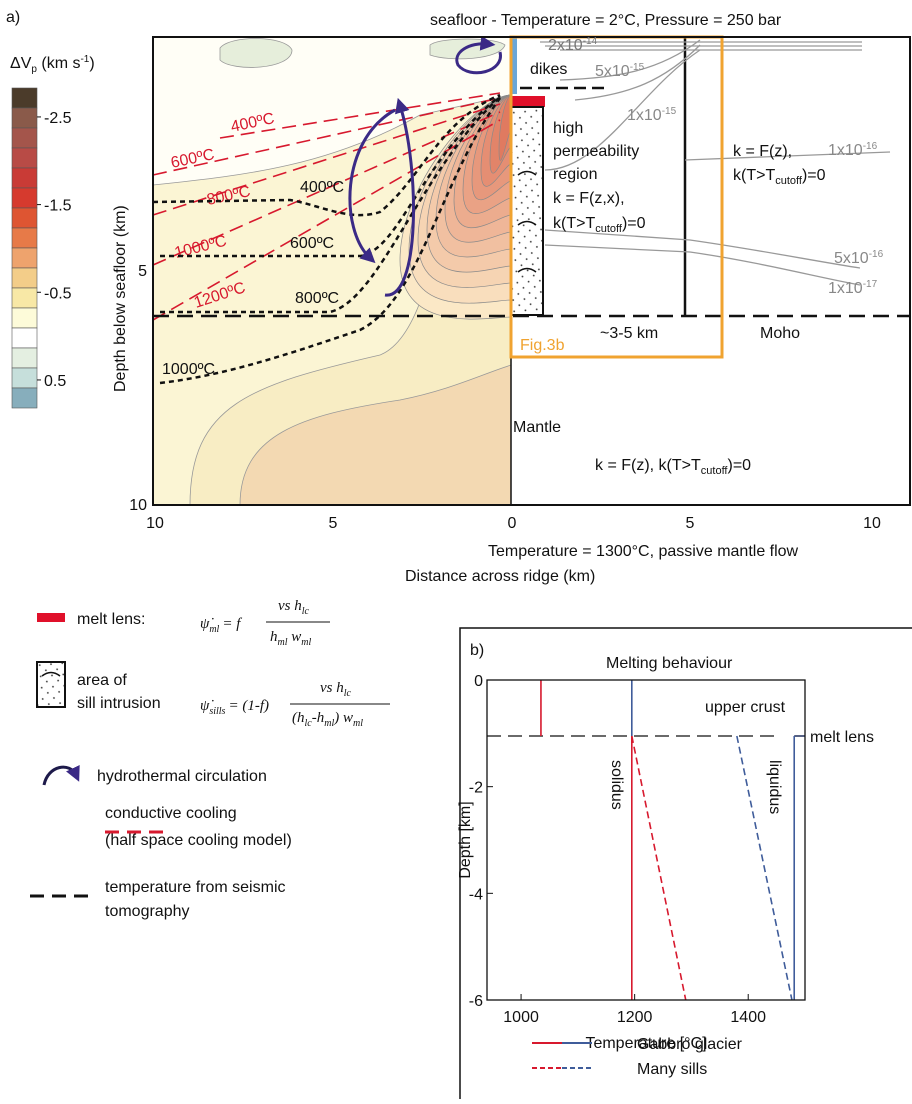 This screenshot has height=1104, width=912. Describe the element at coordinates (55, 381) in the screenshot. I see `colorbar-tick-label: 0.5` at that location.